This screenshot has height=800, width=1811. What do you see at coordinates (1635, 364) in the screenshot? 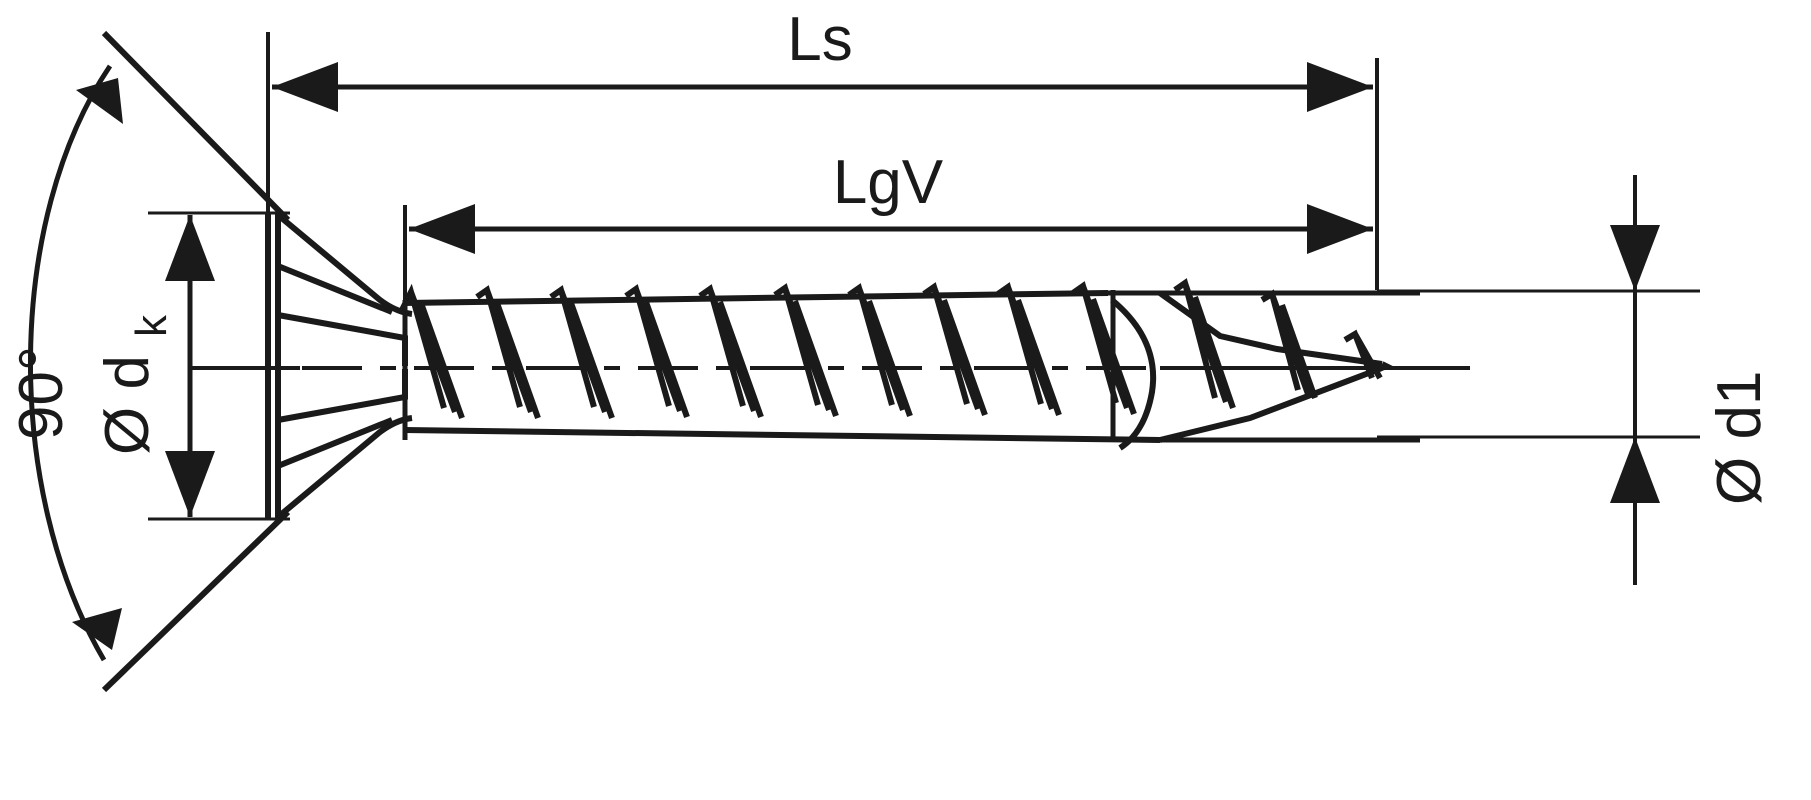
I see `dimension-d1` at bounding box center [1635, 364].